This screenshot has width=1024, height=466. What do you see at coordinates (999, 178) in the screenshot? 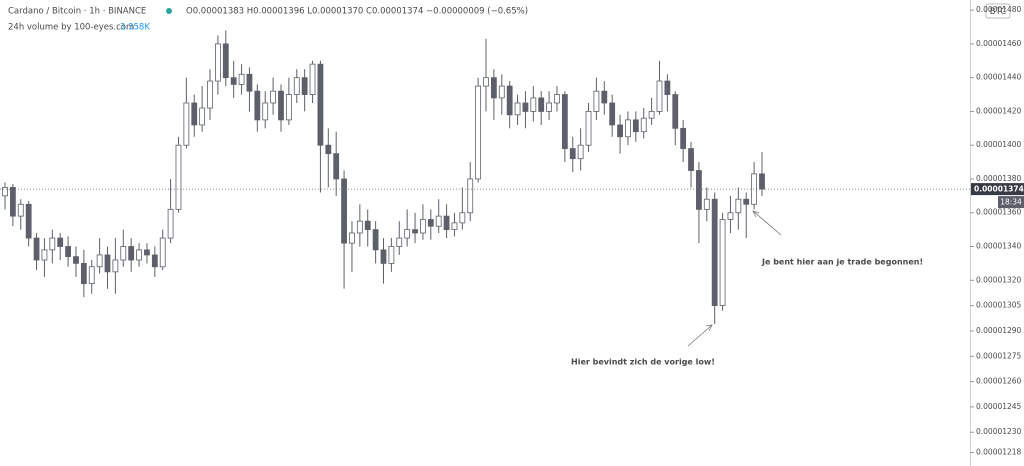
I see `y-tick-label: 0.00001380` at bounding box center [999, 178].